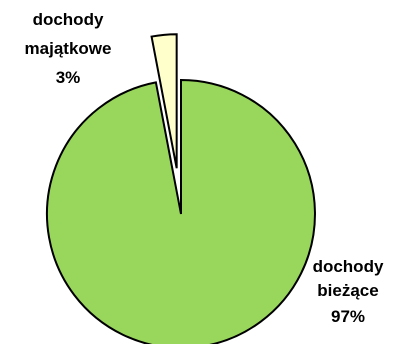  What do you see at coordinates (68, 77) in the screenshot?
I see `slice-label-majatkowe-value: 3%` at bounding box center [68, 77].